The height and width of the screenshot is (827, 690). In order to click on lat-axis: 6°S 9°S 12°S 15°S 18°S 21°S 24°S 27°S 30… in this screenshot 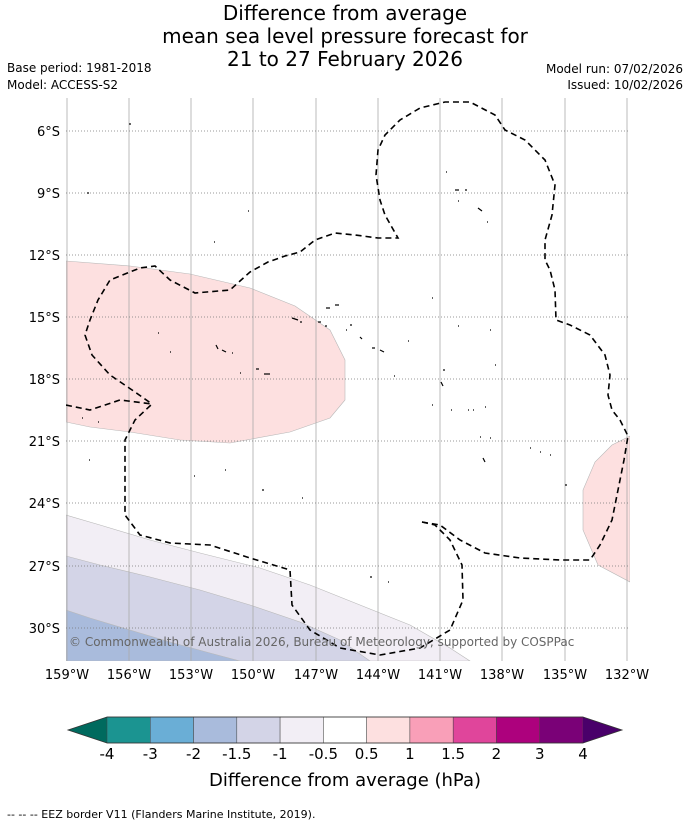, I will do `click(44, 381)`.